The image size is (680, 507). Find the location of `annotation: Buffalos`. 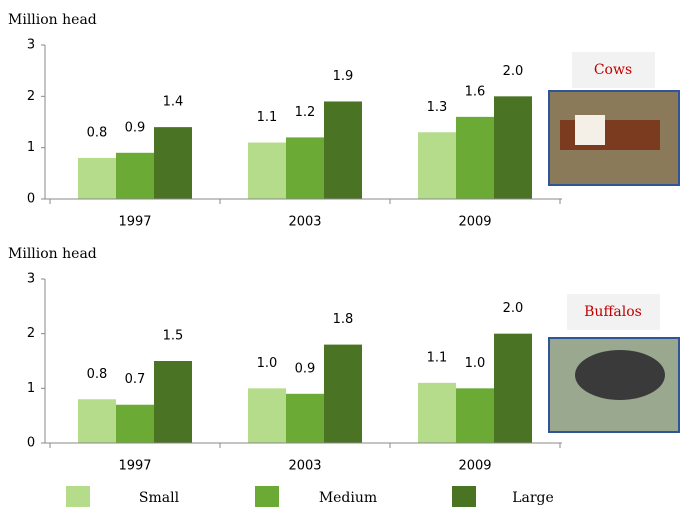

annotation: Buffalos is located at coordinates (613, 312).